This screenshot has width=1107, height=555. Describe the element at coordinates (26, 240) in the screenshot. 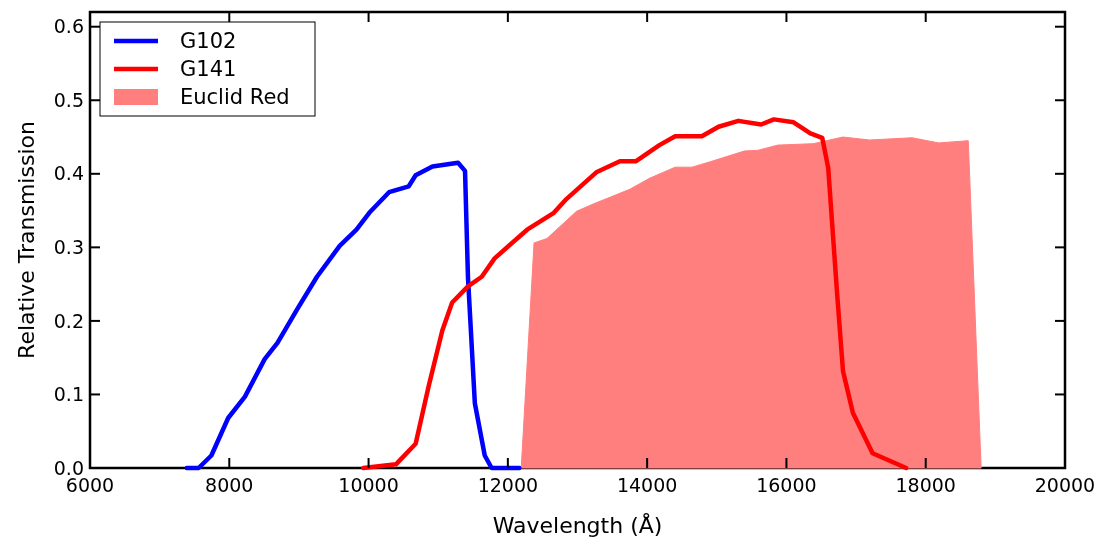

I see `y-axis-title: Relative Transmission` at that location.